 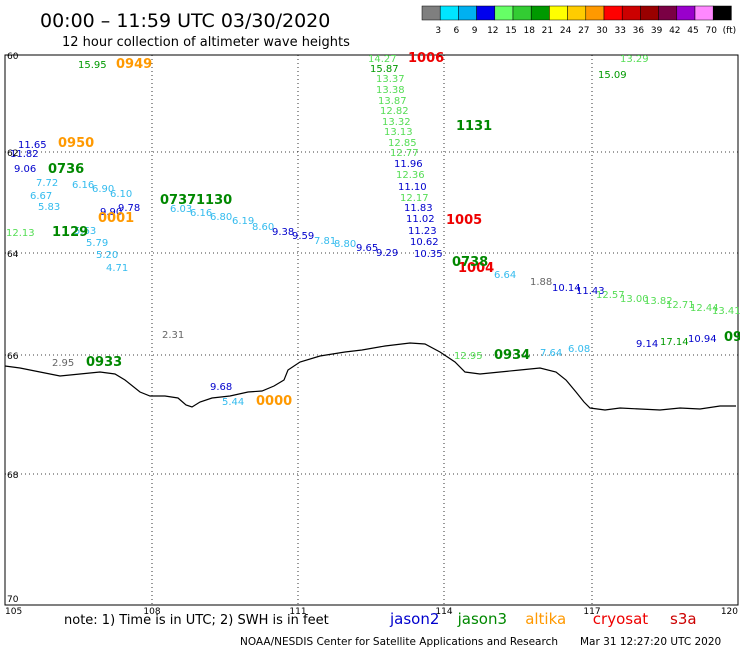 I want to click on colorbar-label: 9, so click(x=475, y=31).